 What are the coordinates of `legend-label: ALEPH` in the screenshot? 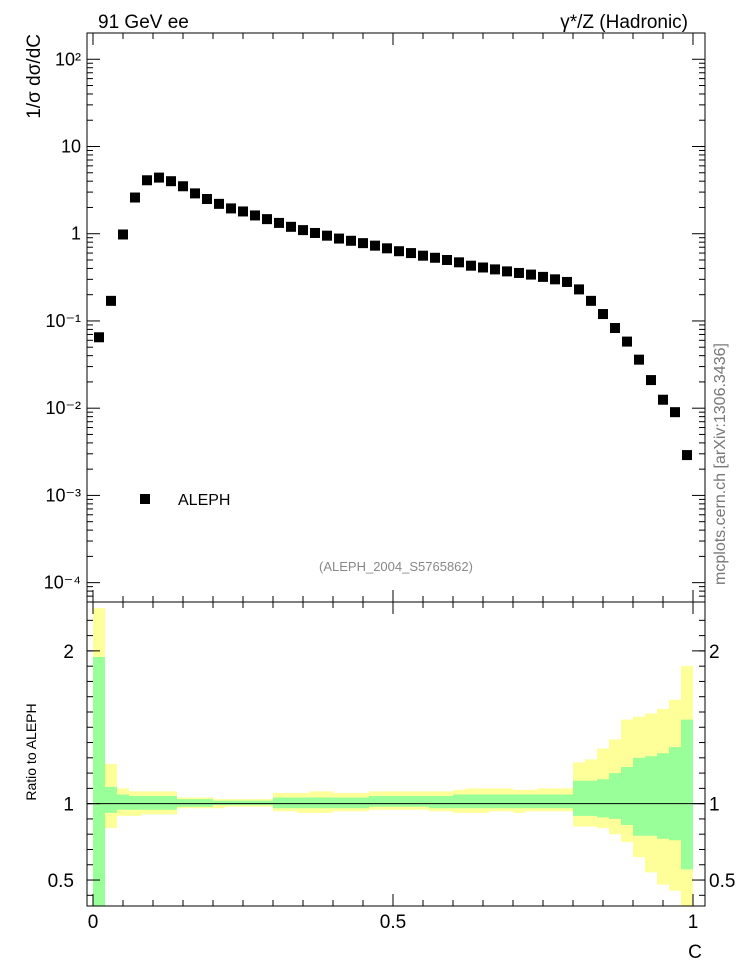 It's located at (204, 500).